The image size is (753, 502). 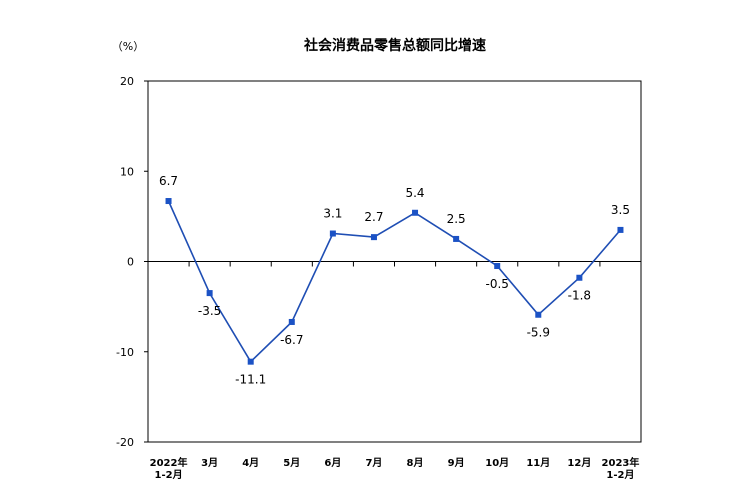 What do you see at coordinates (125, 352) in the screenshot?
I see `y-tick-label: -10` at bounding box center [125, 352].